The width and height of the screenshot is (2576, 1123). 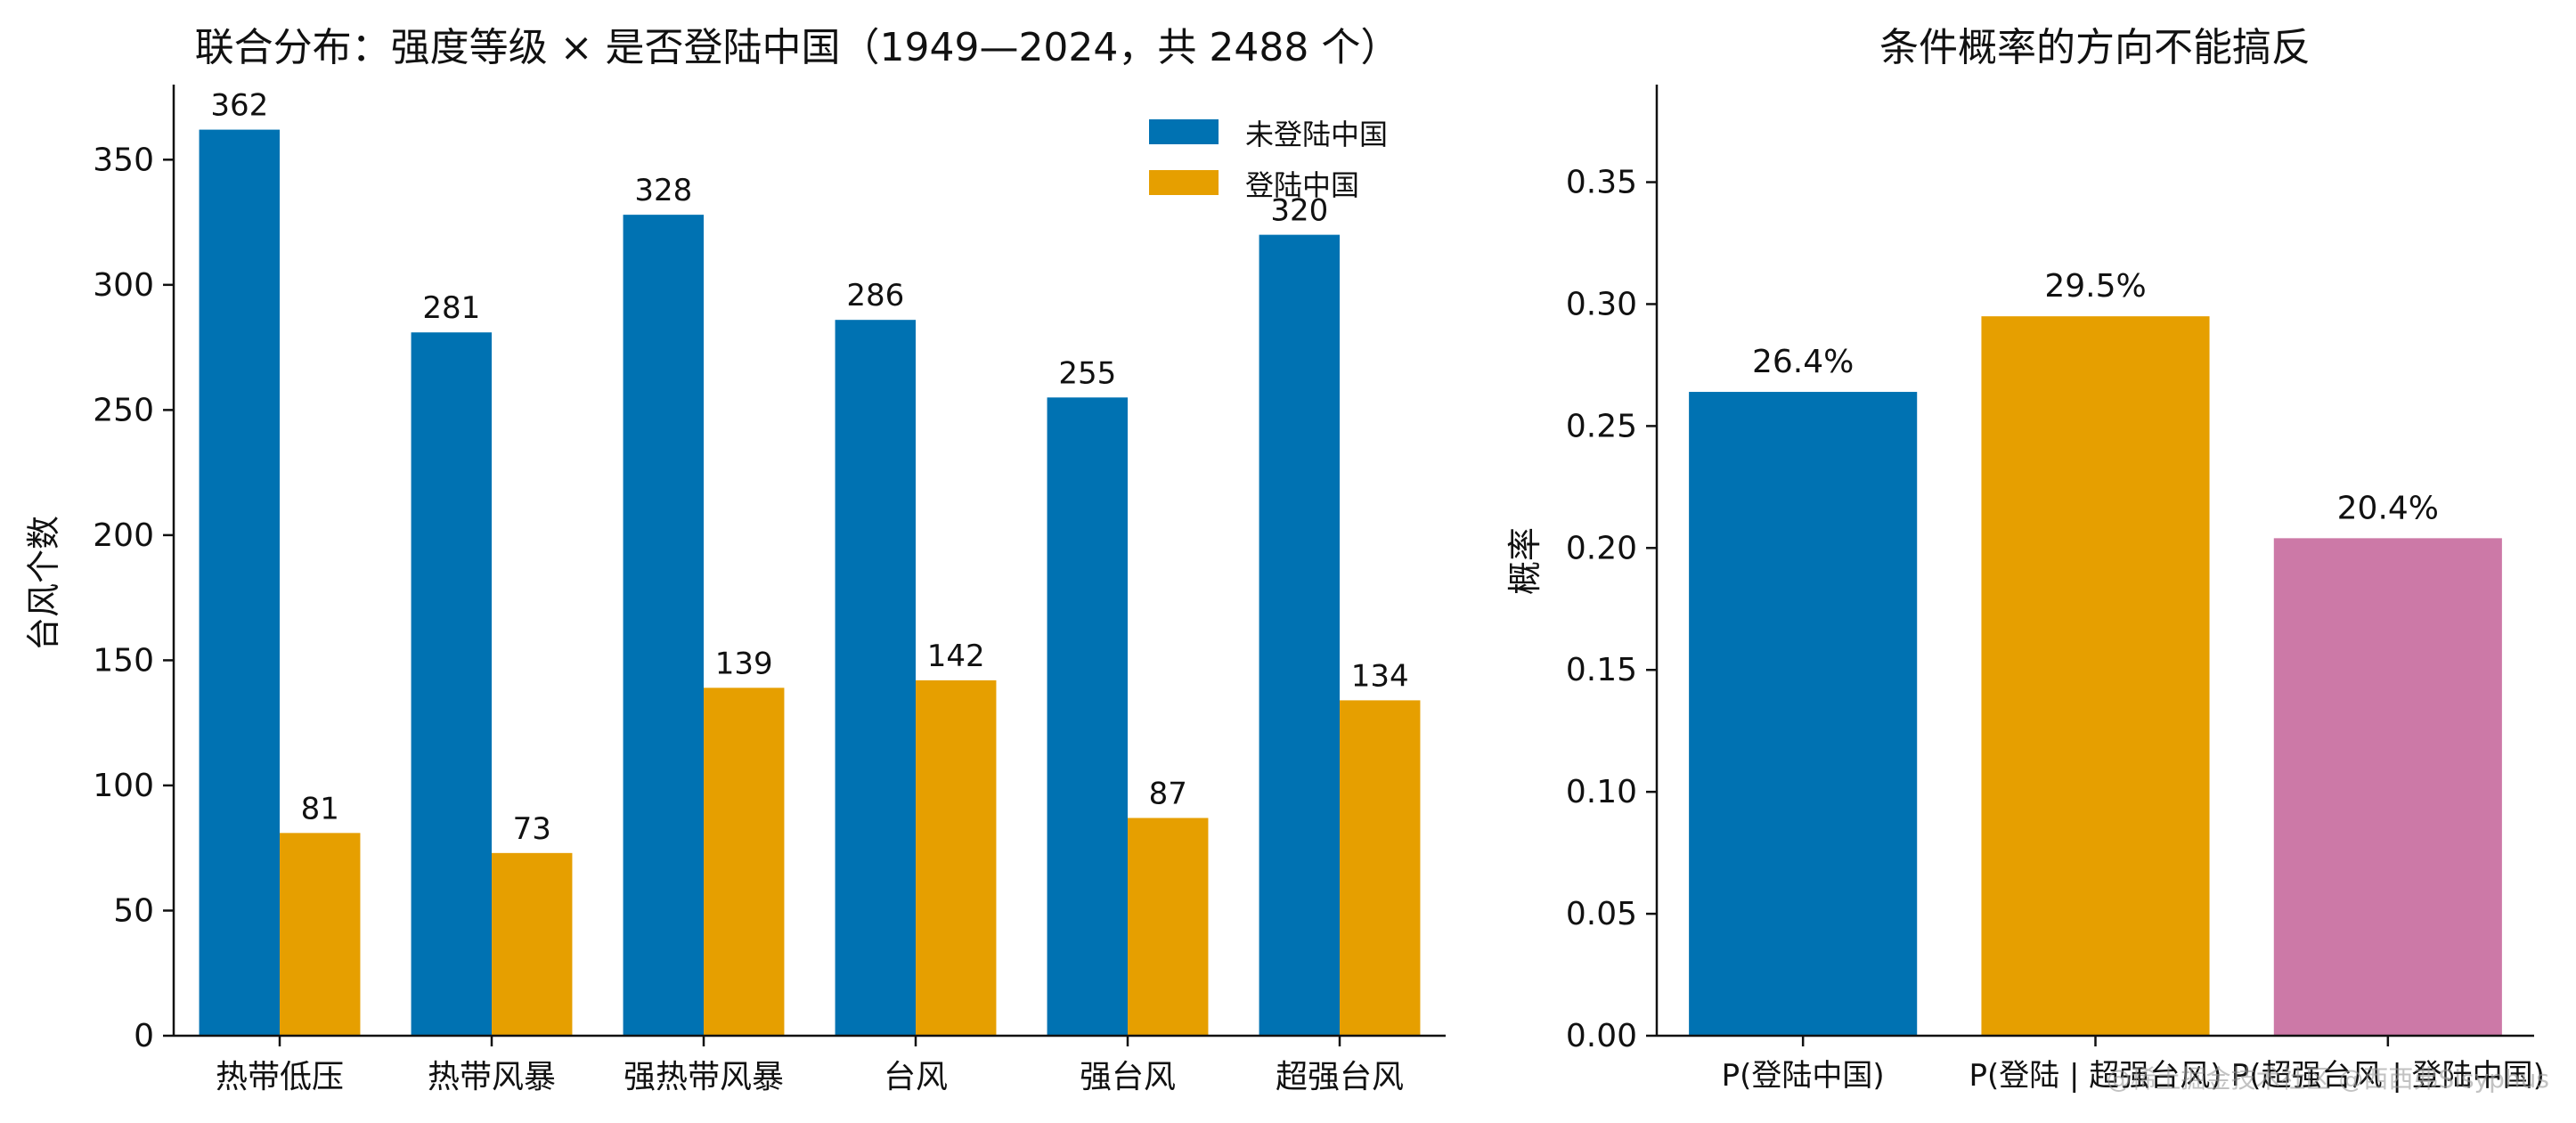 What do you see at coordinates (320, 808) in the screenshot?
I see `bar-value-label: 81` at bounding box center [320, 808].